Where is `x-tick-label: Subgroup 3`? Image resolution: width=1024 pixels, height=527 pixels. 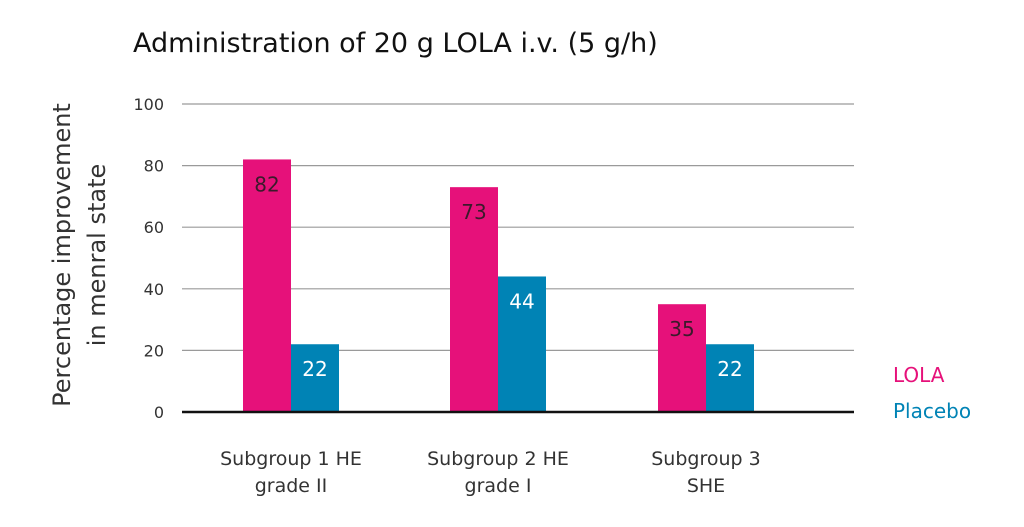
x-tick-label: Subgroup 3 is located at coordinates (705, 459).